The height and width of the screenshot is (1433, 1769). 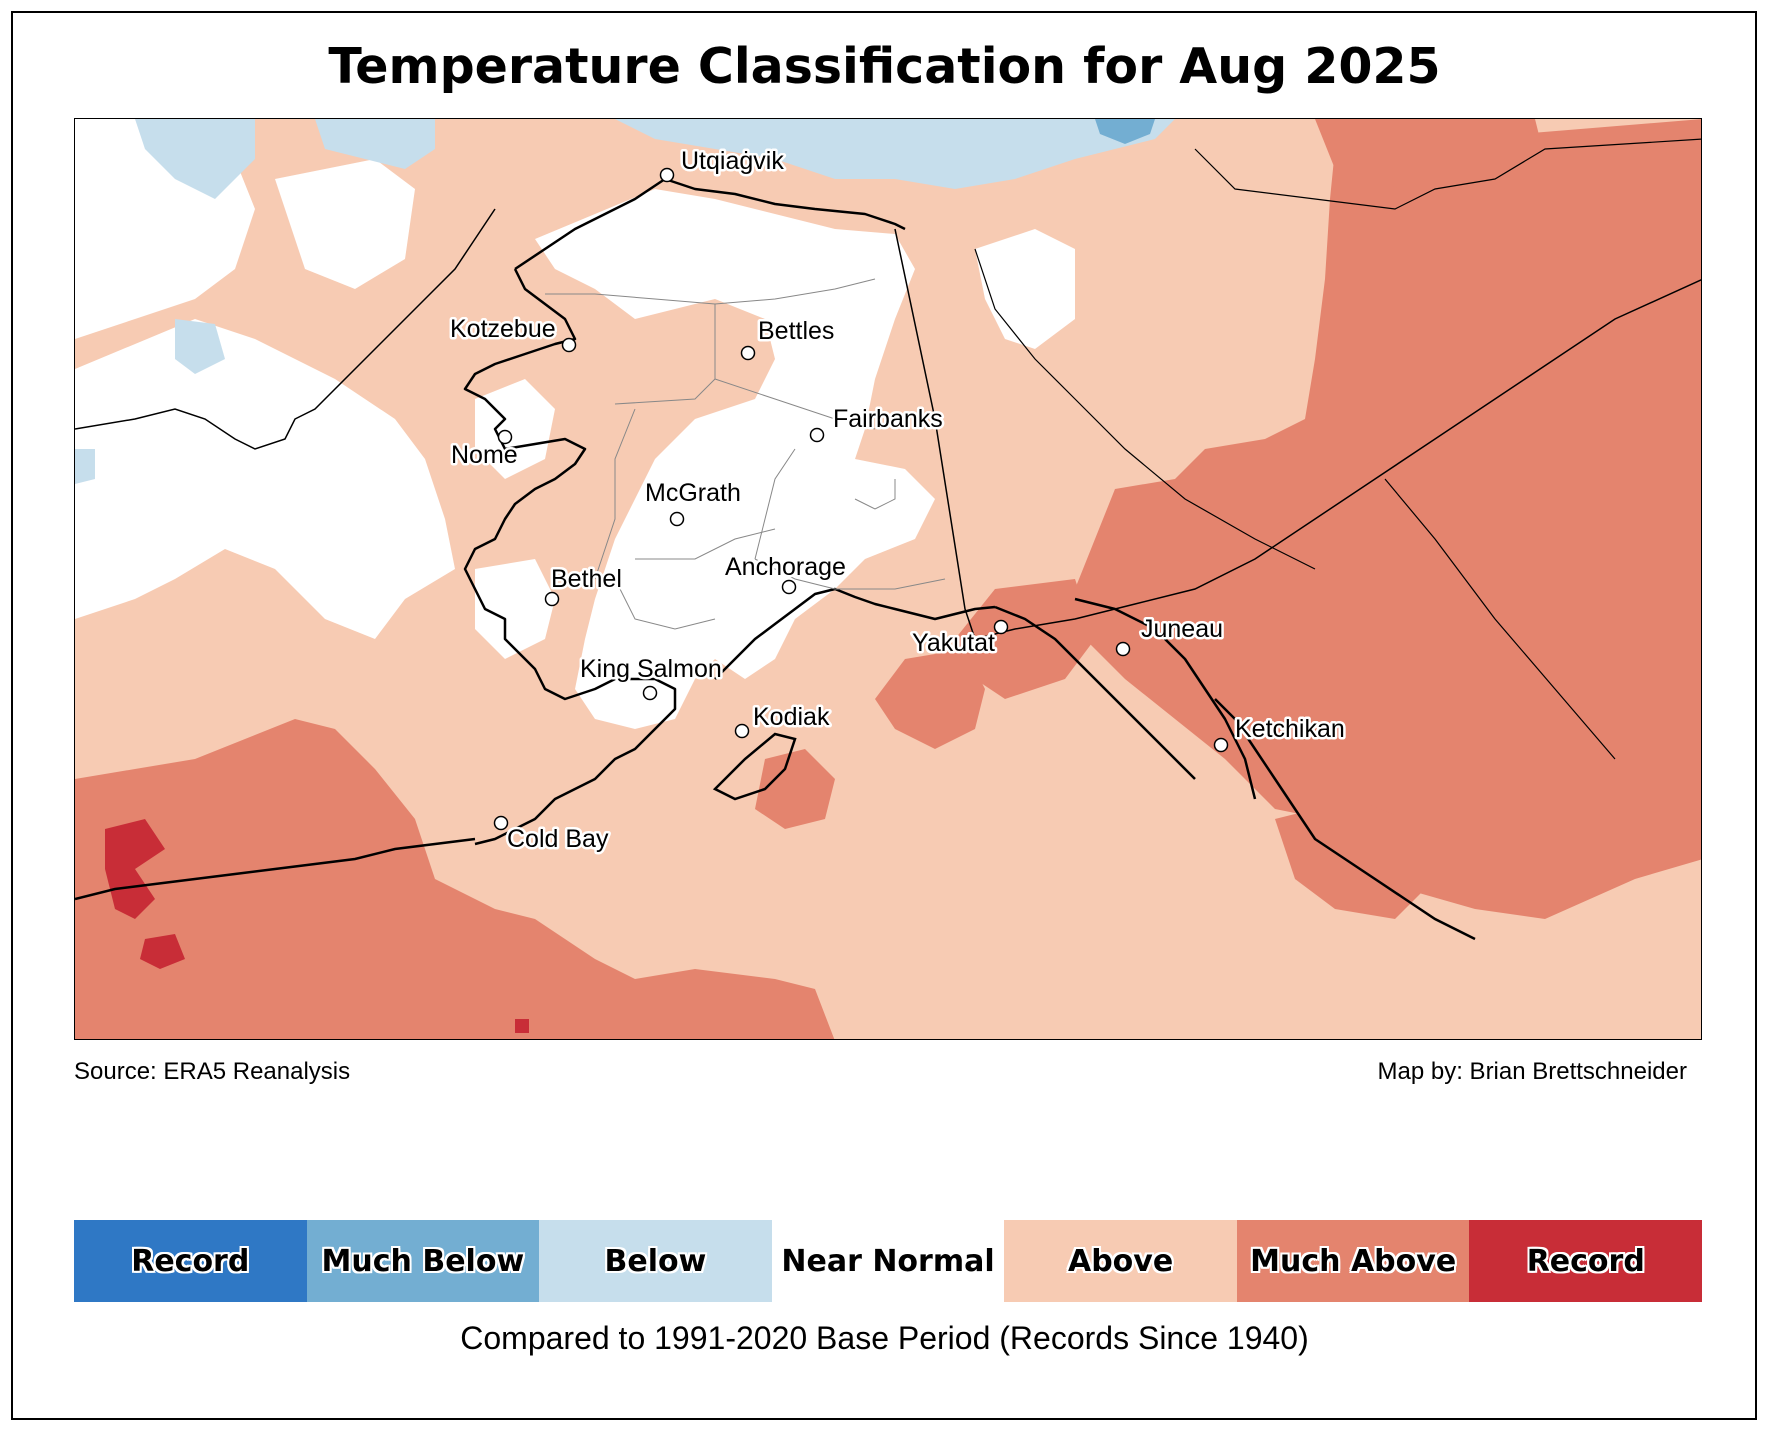 What do you see at coordinates (484, 455) in the screenshot?
I see `city-label-nome: Nome` at bounding box center [484, 455].